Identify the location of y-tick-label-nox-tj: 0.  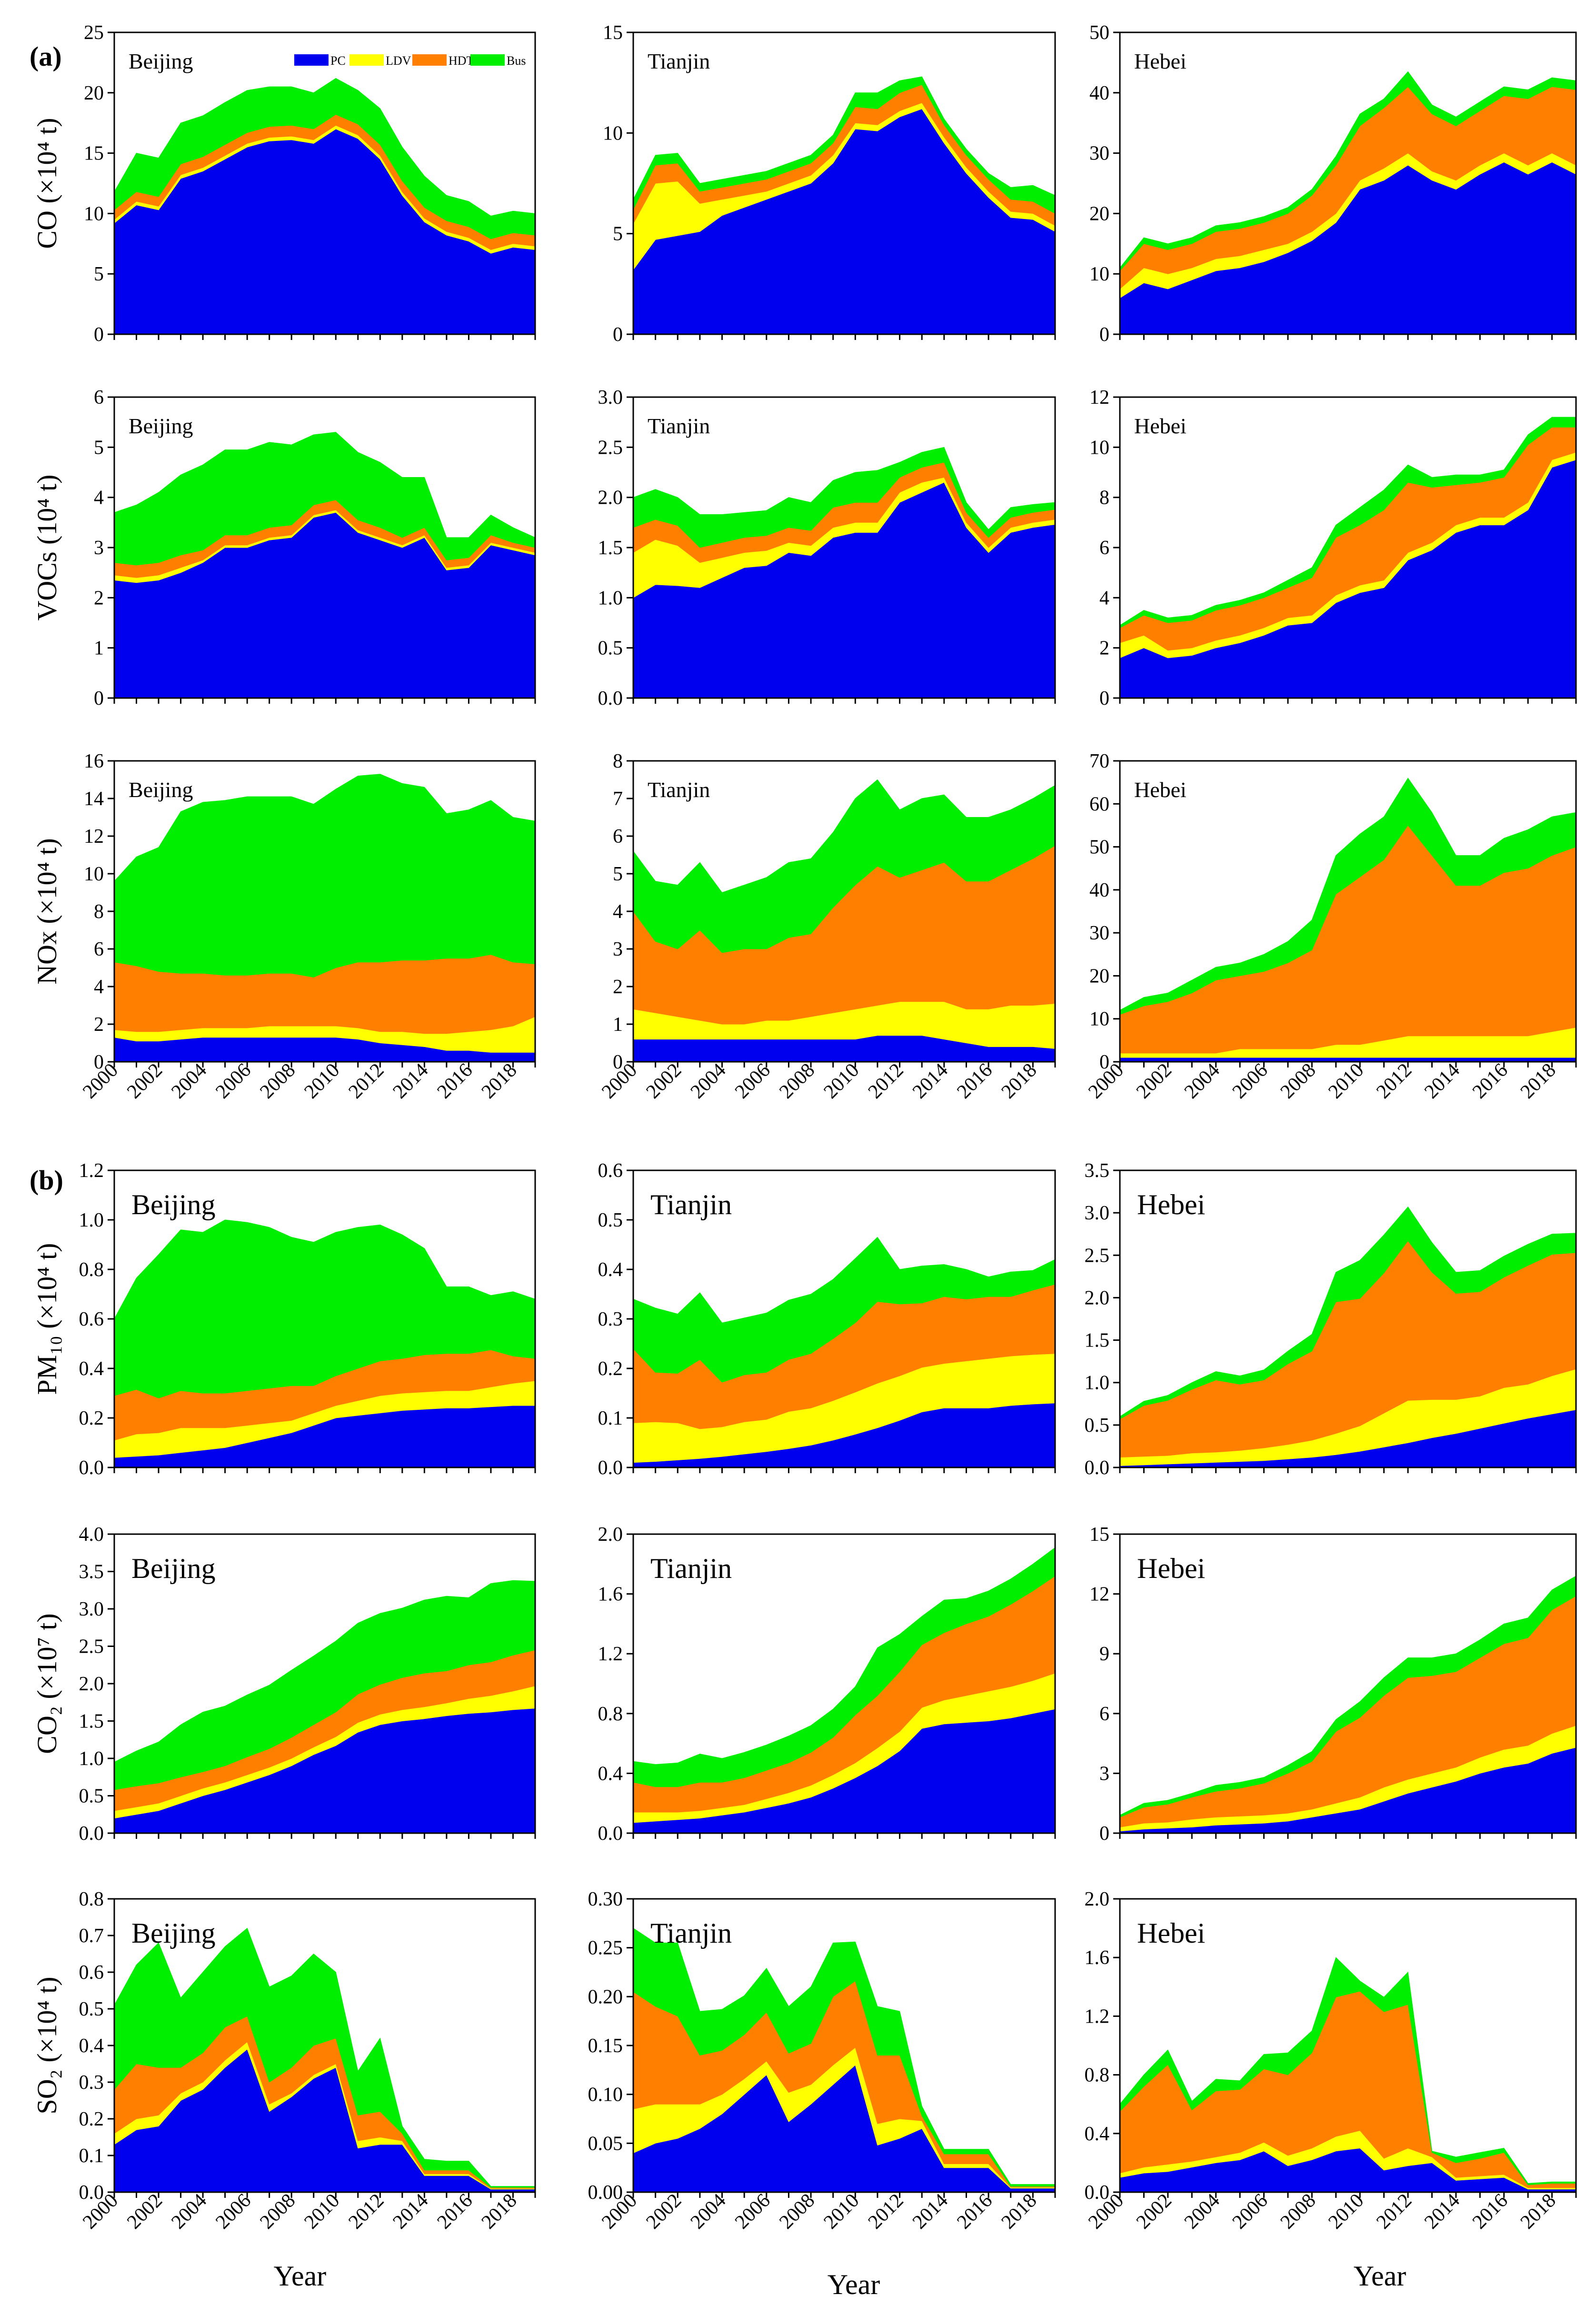
(618, 1062).